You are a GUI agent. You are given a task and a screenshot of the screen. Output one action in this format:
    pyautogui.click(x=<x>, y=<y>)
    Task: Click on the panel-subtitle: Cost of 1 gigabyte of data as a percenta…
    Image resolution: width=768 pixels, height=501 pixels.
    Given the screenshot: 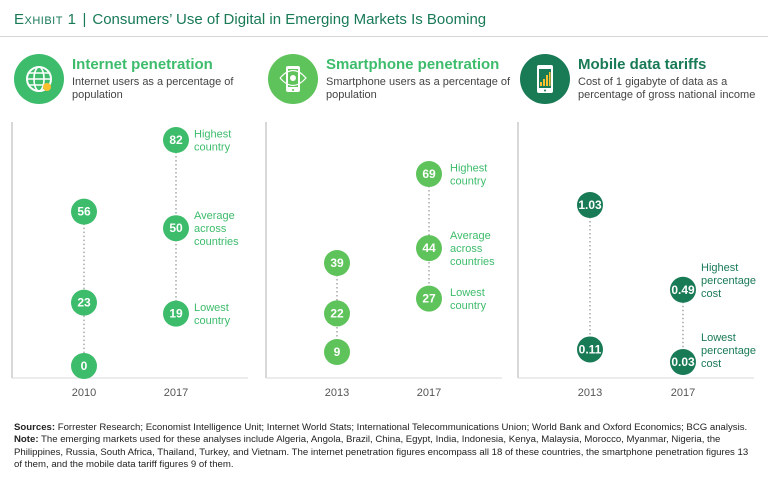 What is the action you would take?
    pyautogui.click(x=667, y=88)
    